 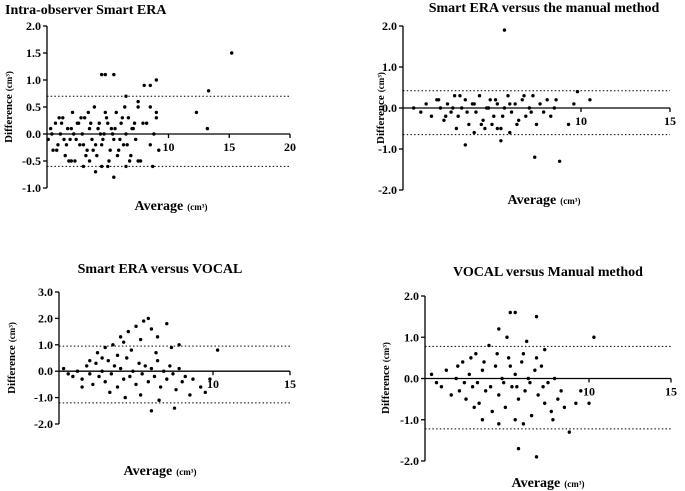 What do you see at coordinates (160, 471) in the screenshot?
I see `x-axis-label: Average (cm³)` at bounding box center [160, 471].